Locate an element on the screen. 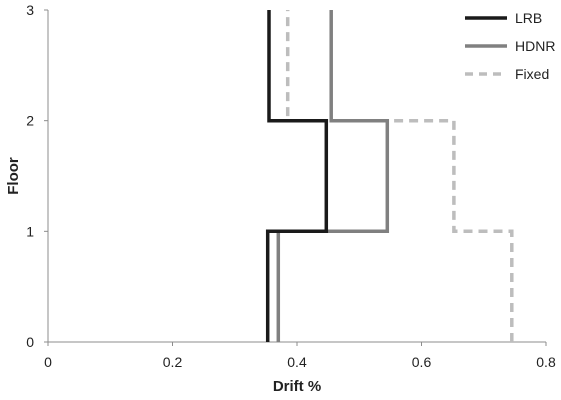 This screenshot has height=400, width=561. legend-label-fixed: Fixed is located at coordinates (532, 74).